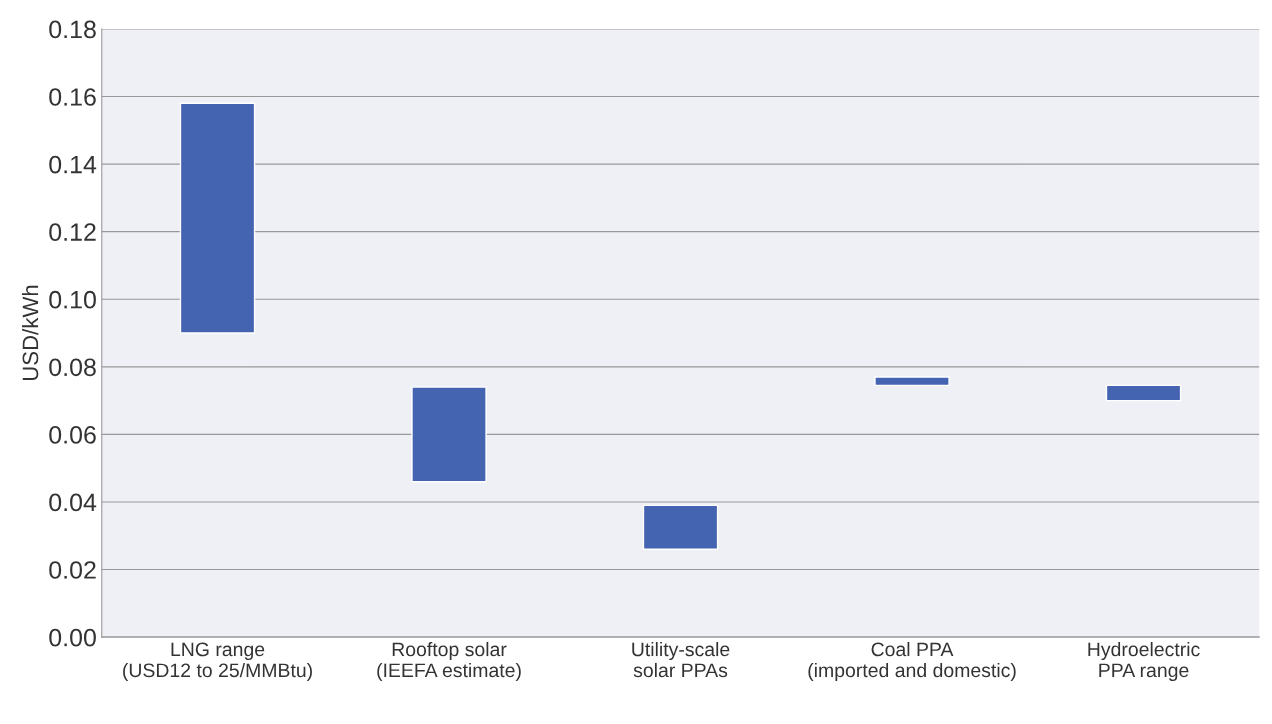 This screenshot has width=1272, height=724. What do you see at coordinates (912, 661) in the screenshot?
I see `x-tick-label: Coal PPA (imported and domestic)` at bounding box center [912, 661].